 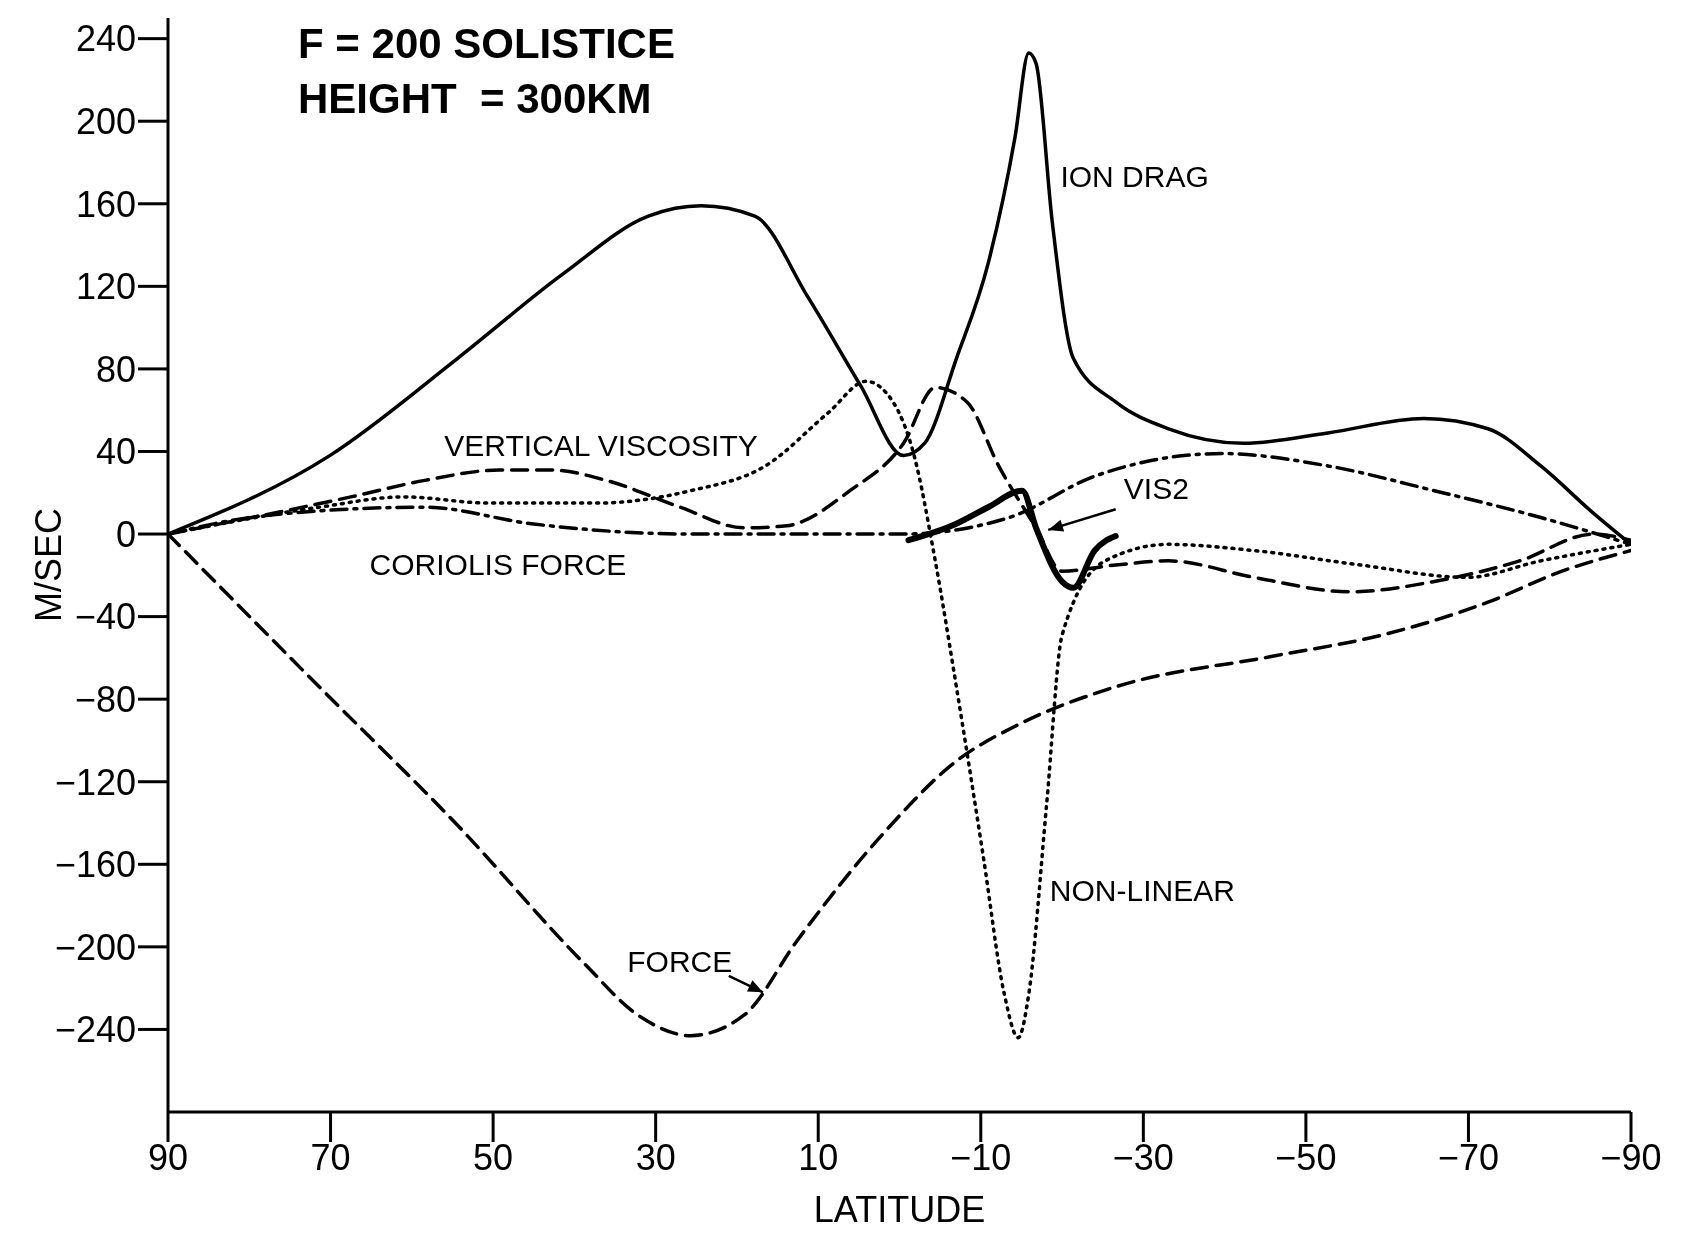 I want to click on x-tick-label: −90, so click(x=1631, y=1157).